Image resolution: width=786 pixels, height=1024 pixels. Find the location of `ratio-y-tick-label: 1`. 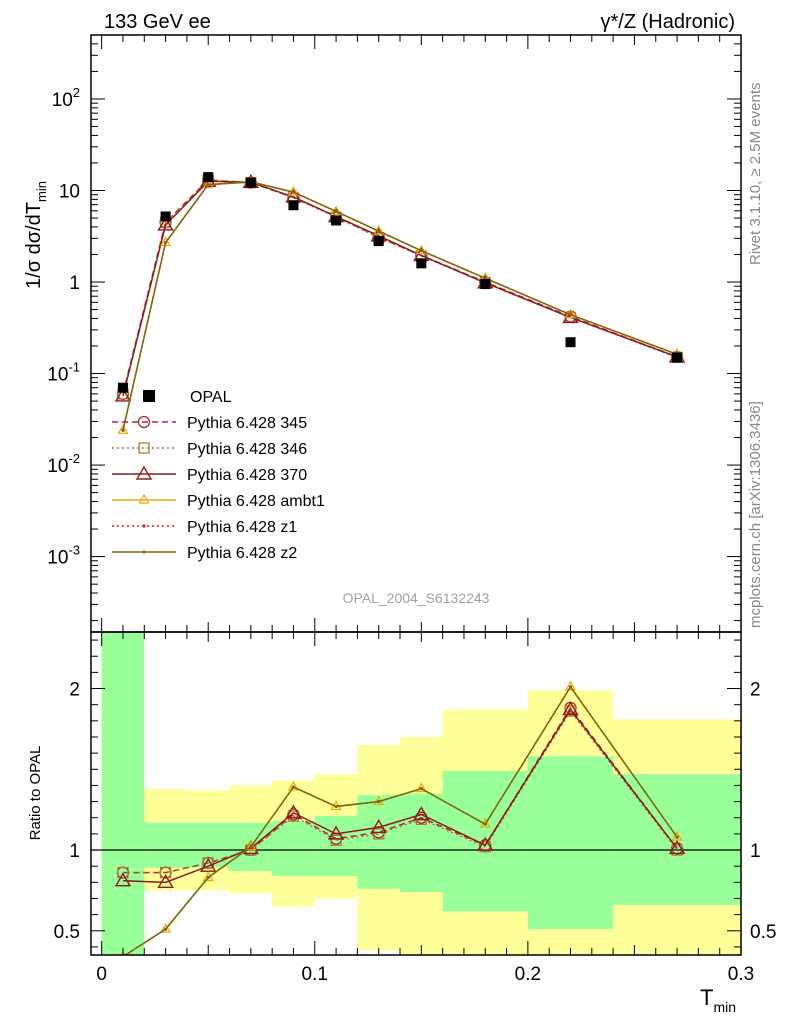

ratio-y-tick-label: 1 is located at coordinates (74, 851).